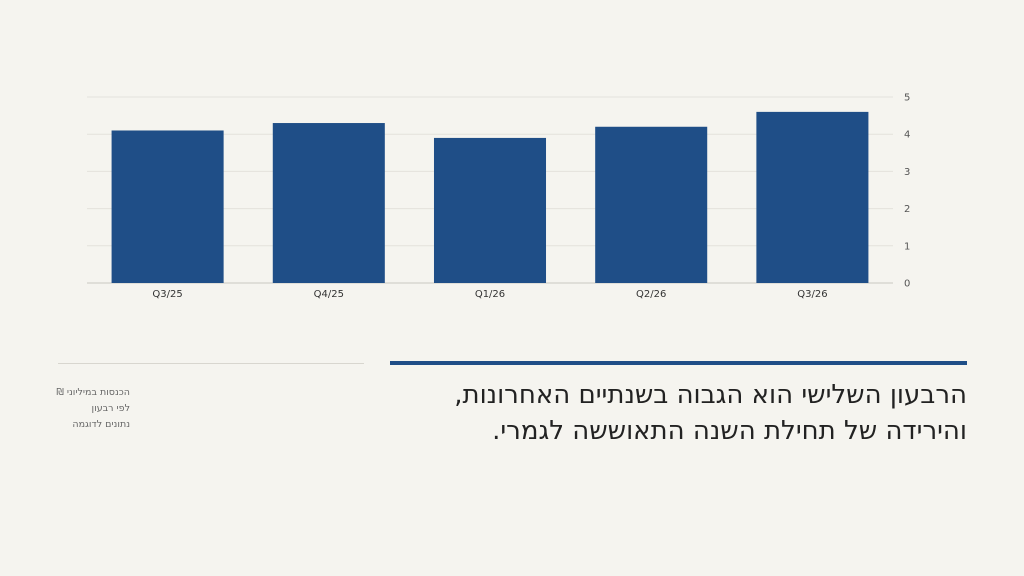 The height and width of the screenshot is (576, 1024). Describe the element at coordinates (167, 294) in the screenshot. I see `x-tick-label: Q3/25` at that location.